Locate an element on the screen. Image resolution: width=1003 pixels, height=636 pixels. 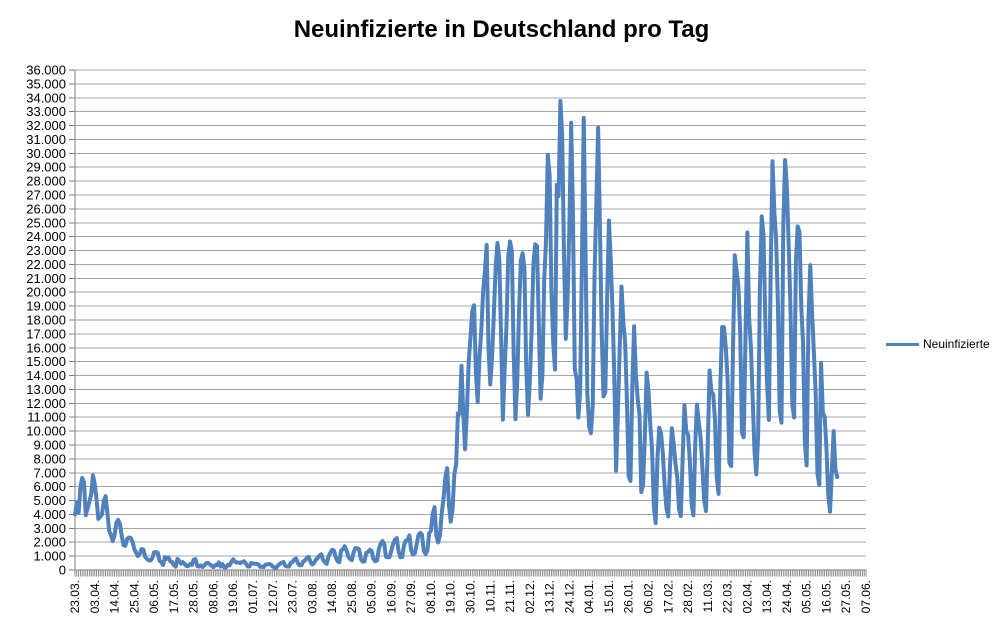
x-tick-label: 26.01. is located at coordinates (629, 596).